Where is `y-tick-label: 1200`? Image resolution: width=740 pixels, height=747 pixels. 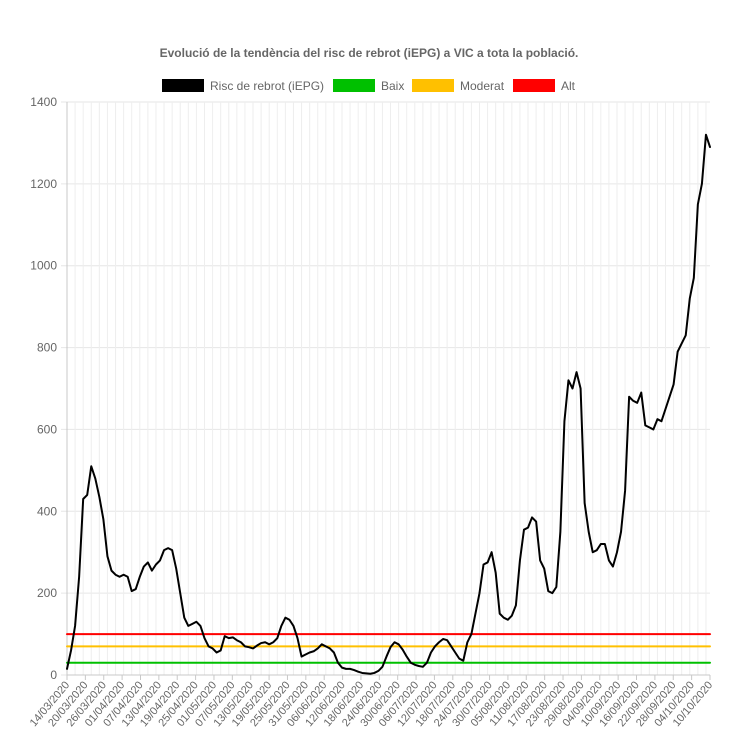 y-tick-label: 1200 is located at coordinates (43, 184).